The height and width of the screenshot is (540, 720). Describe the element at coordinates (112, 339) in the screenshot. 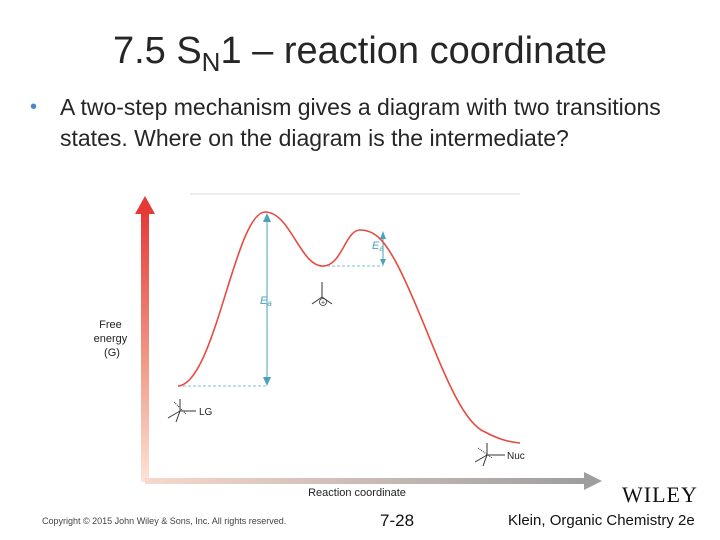

I see `y-axis-label: Free energy (G)` at that location.